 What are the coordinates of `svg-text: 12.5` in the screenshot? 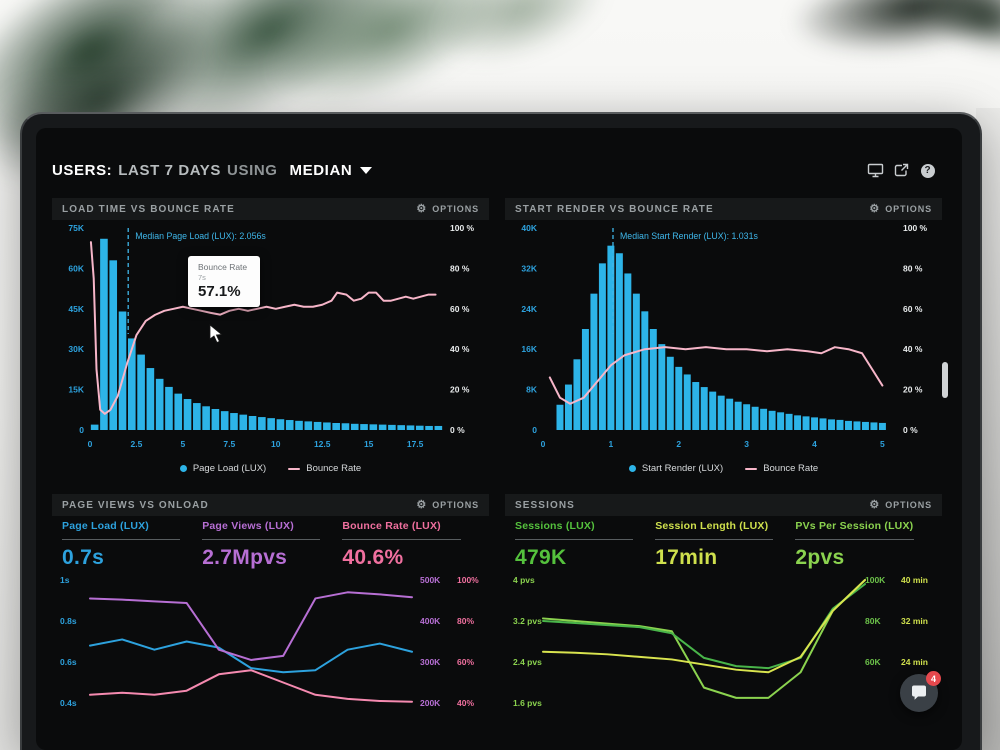 It's located at (322, 444).